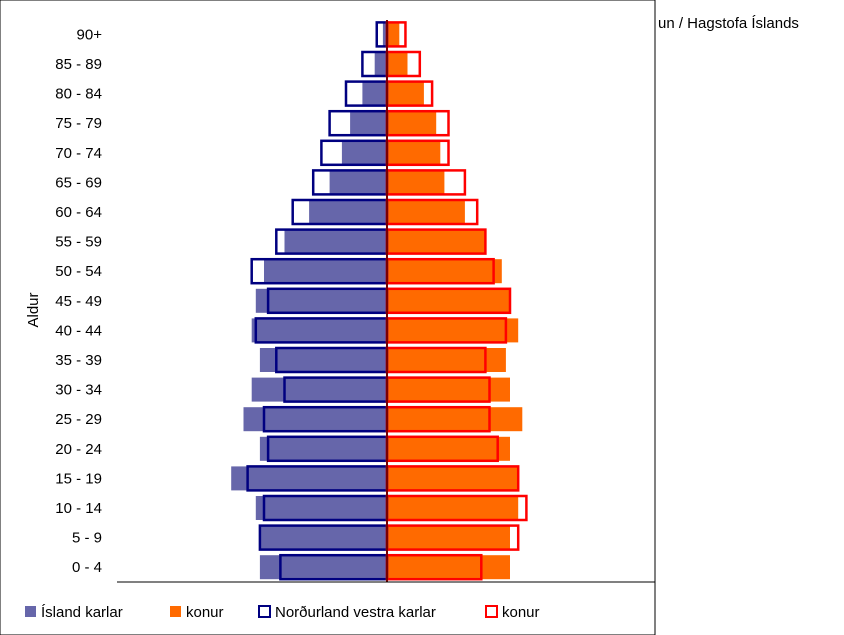  I want to click on y-tick-label: 0 - 4, so click(87, 567).